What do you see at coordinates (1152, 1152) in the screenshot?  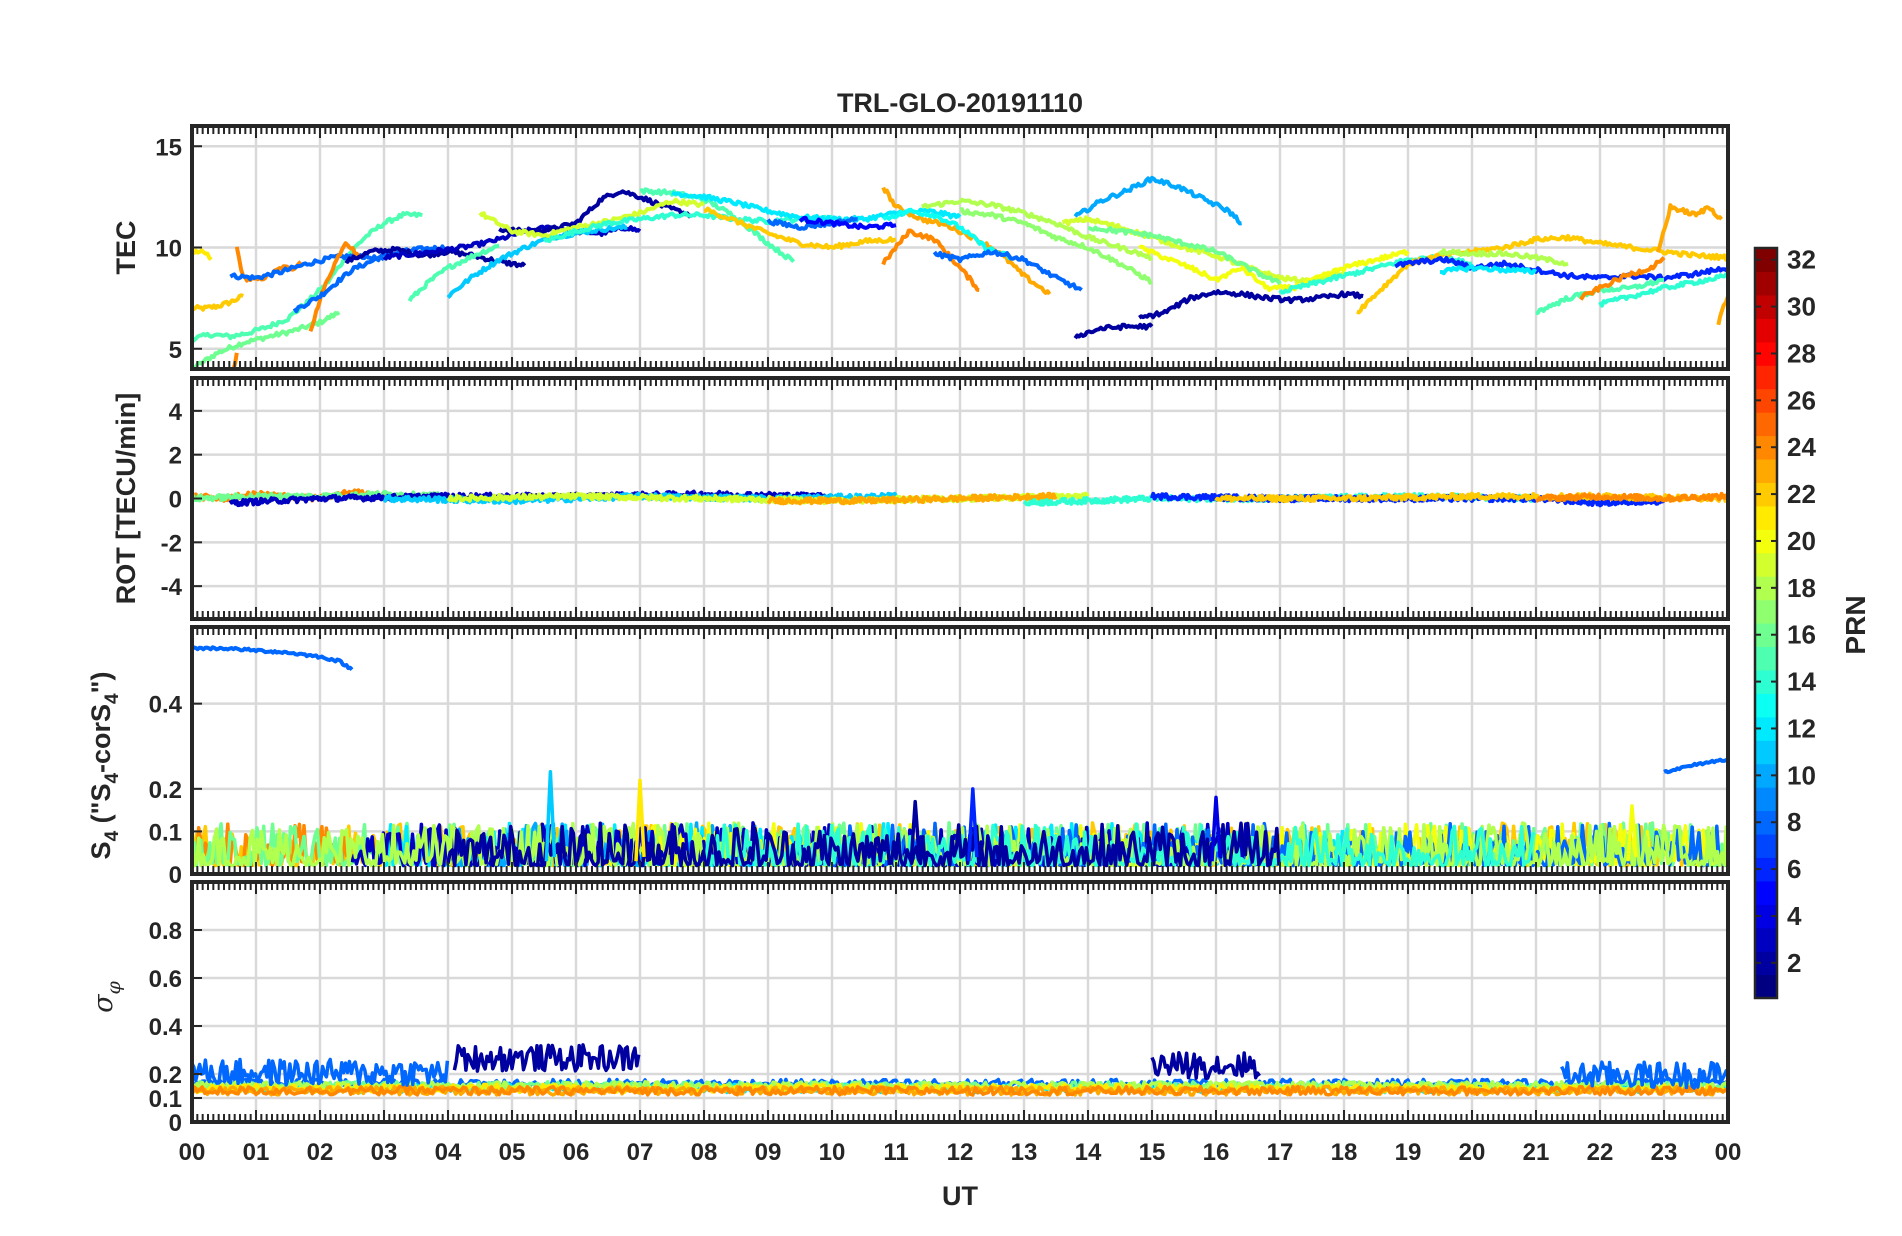 I see `x-tick-label: 15` at bounding box center [1152, 1152].